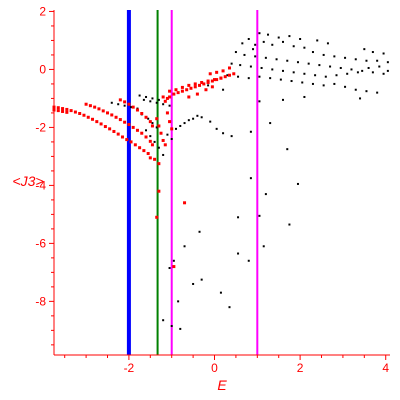  What do you see at coordinates (42, 11) in the screenshot?
I see `y-tick-label-0: 2` at bounding box center [42, 11].